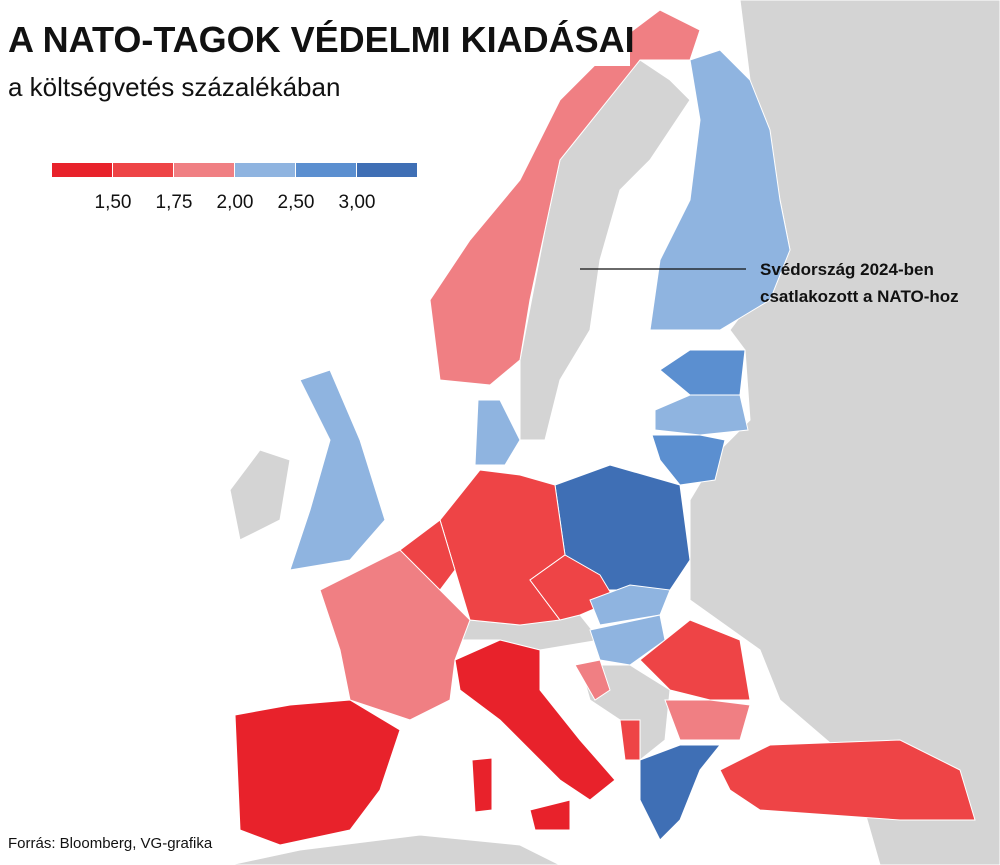 This screenshot has width=1000, height=865. Describe the element at coordinates (592, 680) in the screenshot. I see `croatia` at that location.